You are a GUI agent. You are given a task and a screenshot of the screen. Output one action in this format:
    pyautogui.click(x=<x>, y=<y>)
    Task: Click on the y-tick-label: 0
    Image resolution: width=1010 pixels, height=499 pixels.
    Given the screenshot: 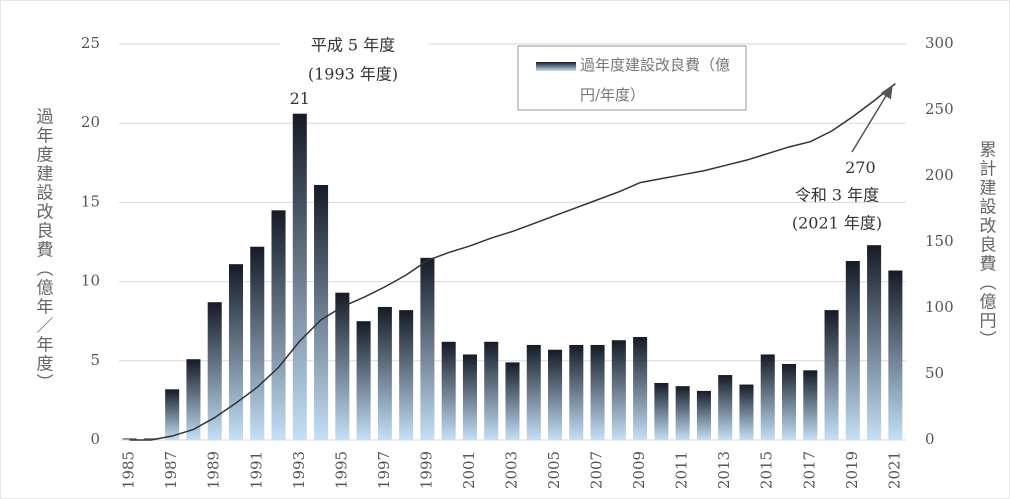 What is the action you would take?
    pyautogui.click(x=95, y=439)
    